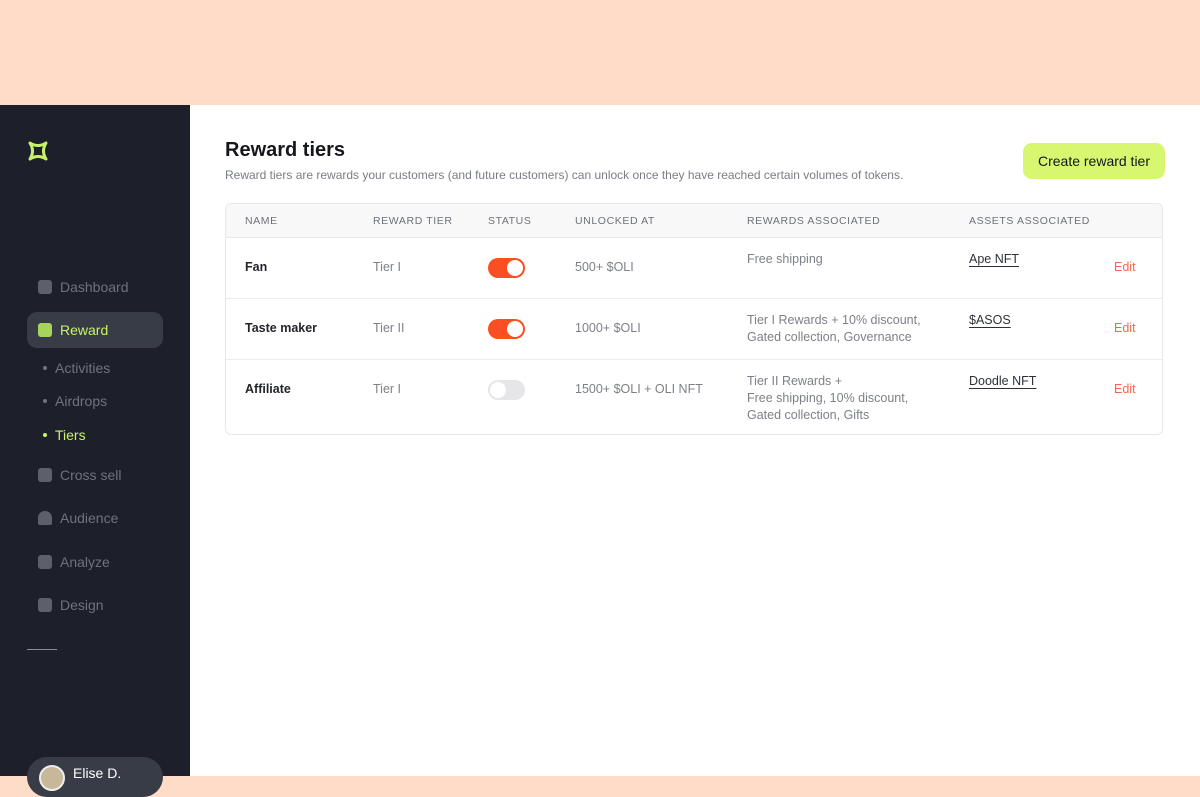 This screenshot has width=1200, height=797. Describe the element at coordinates (261, 221) in the screenshot. I see `column-header: NAME` at that location.